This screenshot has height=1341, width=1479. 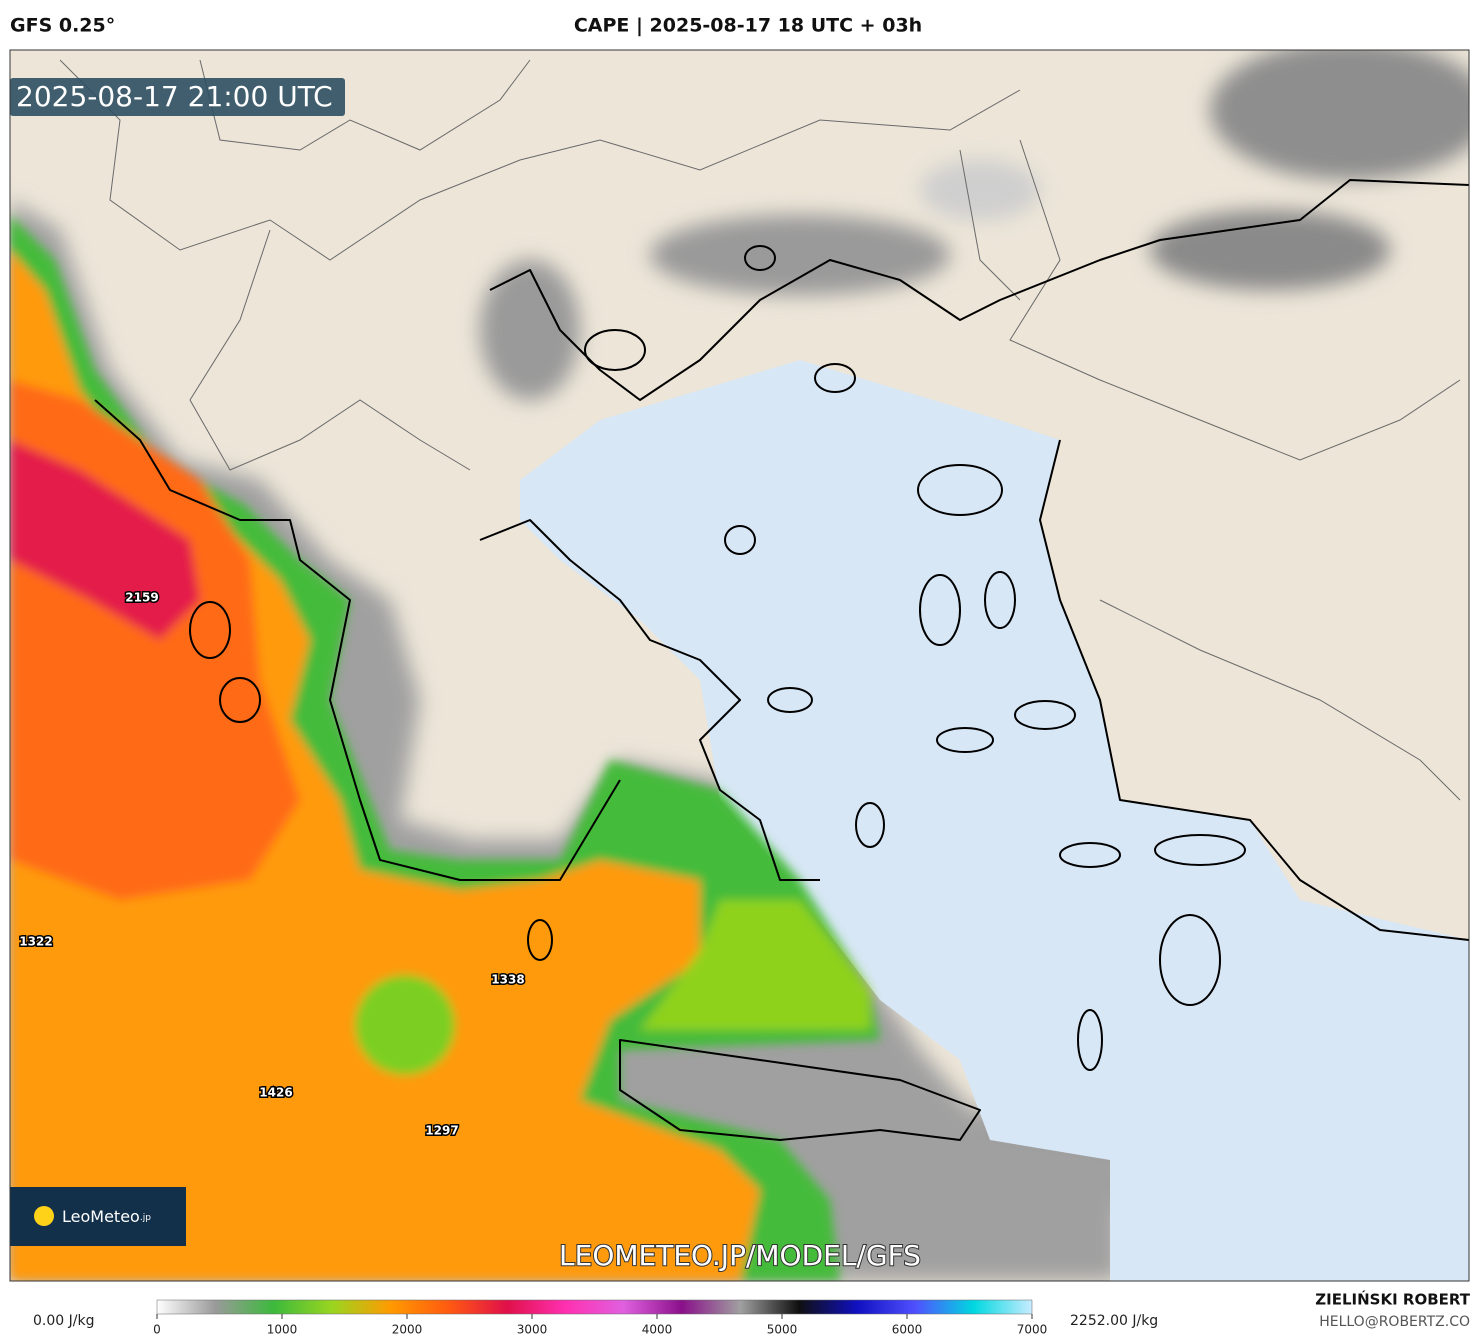 What do you see at coordinates (63, 1321) in the screenshot?
I see `colorbar-min-label: 0.00 J/kg` at bounding box center [63, 1321].